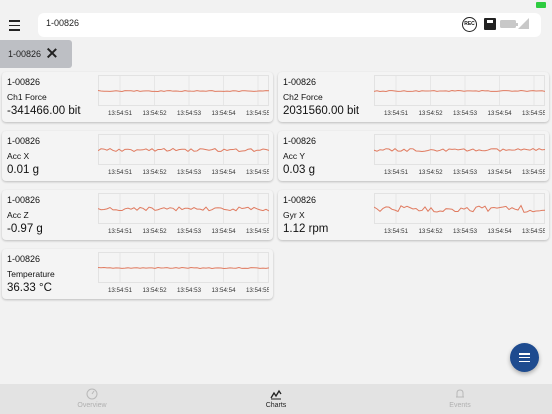  I want to click on list-icon, so click(524, 357).